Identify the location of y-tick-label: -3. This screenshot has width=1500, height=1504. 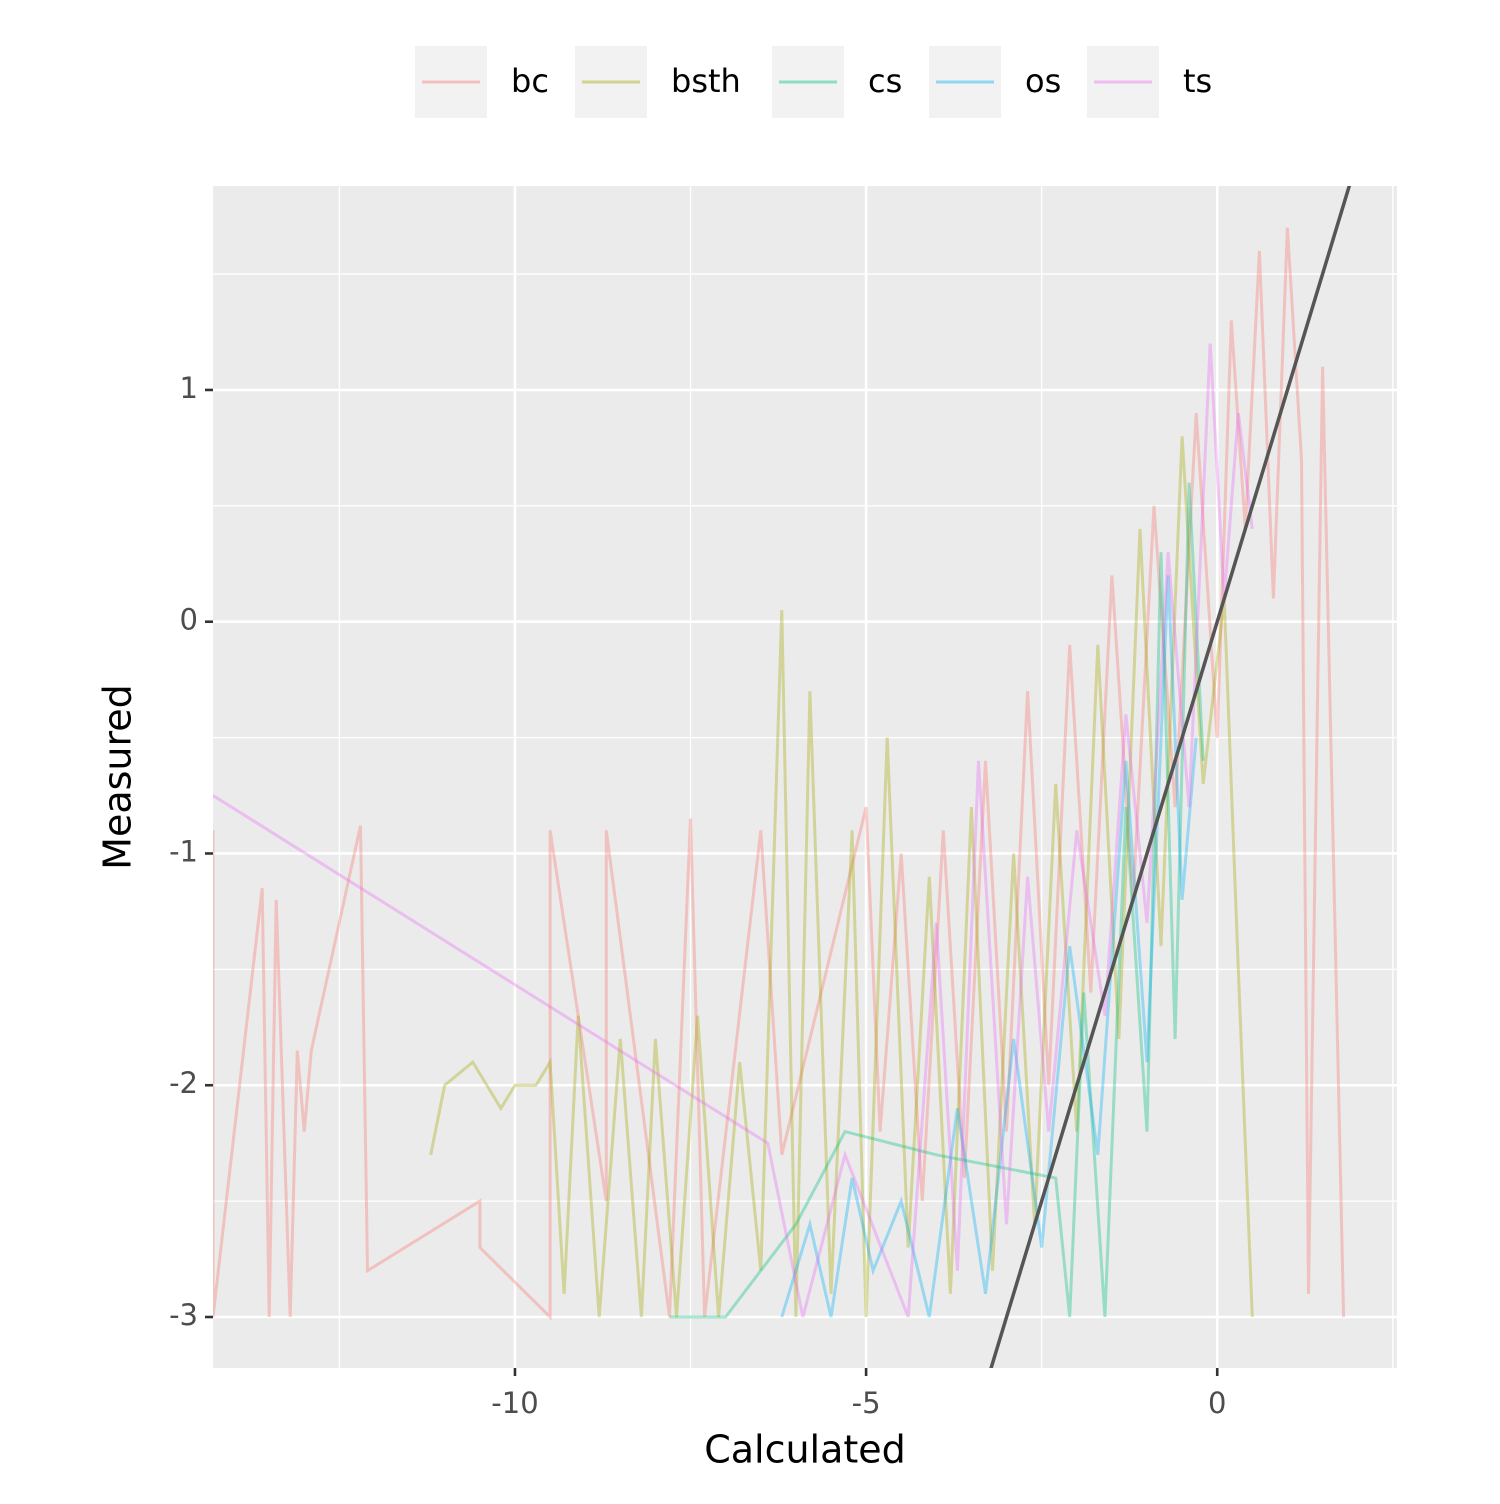
(183, 1315).